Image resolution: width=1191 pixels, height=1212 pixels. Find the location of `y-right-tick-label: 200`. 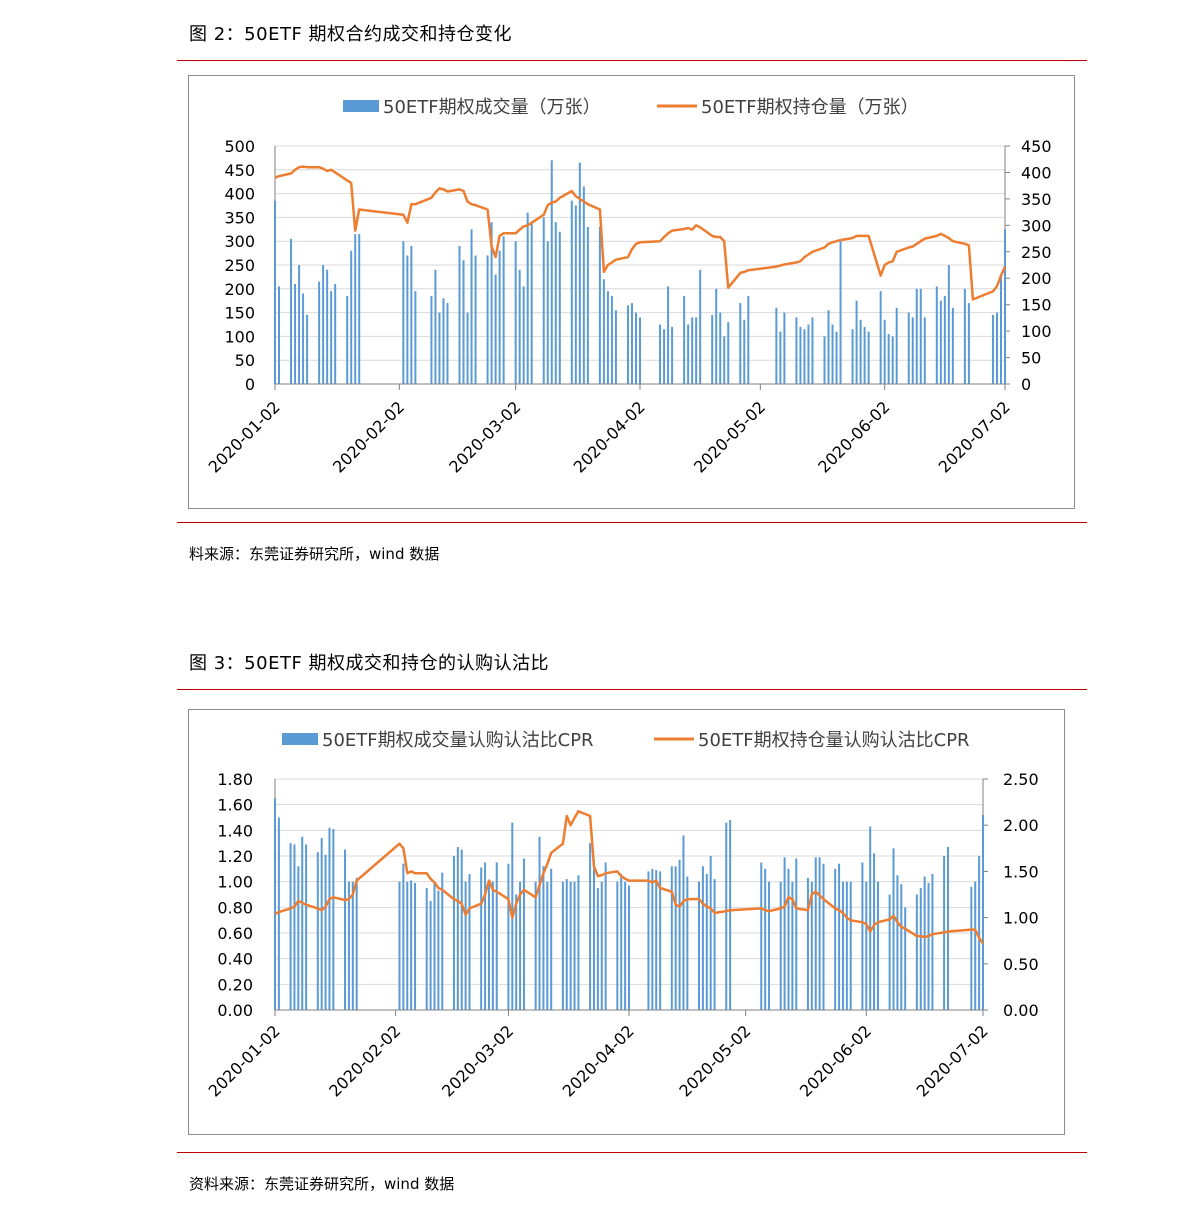

y-right-tick-label: 200 is located at coordinates (1036, 278).